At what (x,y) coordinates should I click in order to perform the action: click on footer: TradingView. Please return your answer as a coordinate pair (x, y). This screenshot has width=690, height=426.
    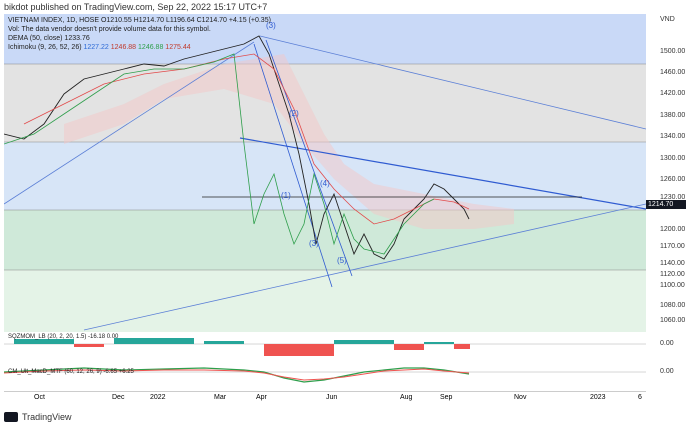
    Looking at the image, I should click on (38, 417).